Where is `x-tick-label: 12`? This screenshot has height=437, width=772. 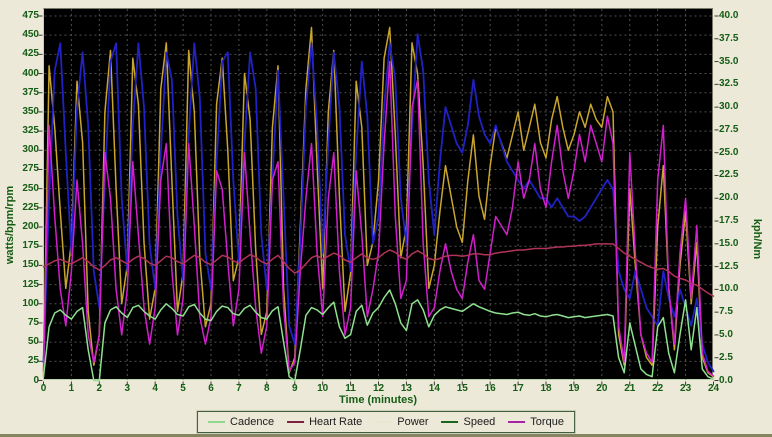 x-tick-label: 12 is located at coordinates (378, 388).